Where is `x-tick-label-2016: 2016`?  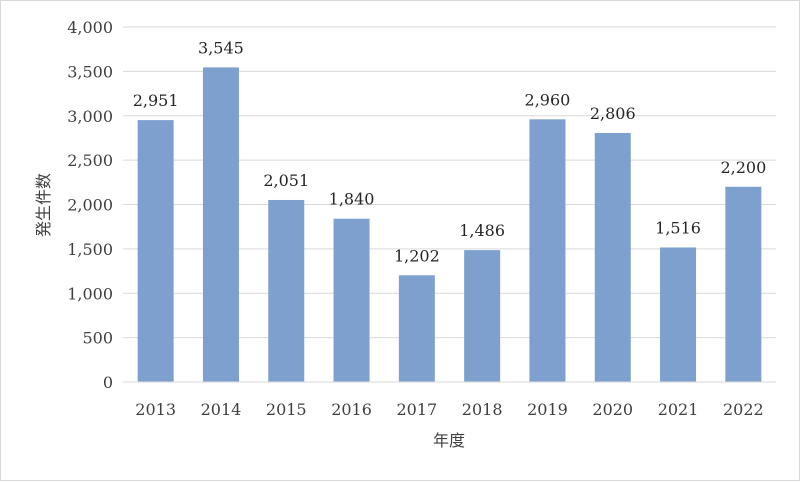 x-tick-label-2016: 2016 is located at coordinates (351, 409).